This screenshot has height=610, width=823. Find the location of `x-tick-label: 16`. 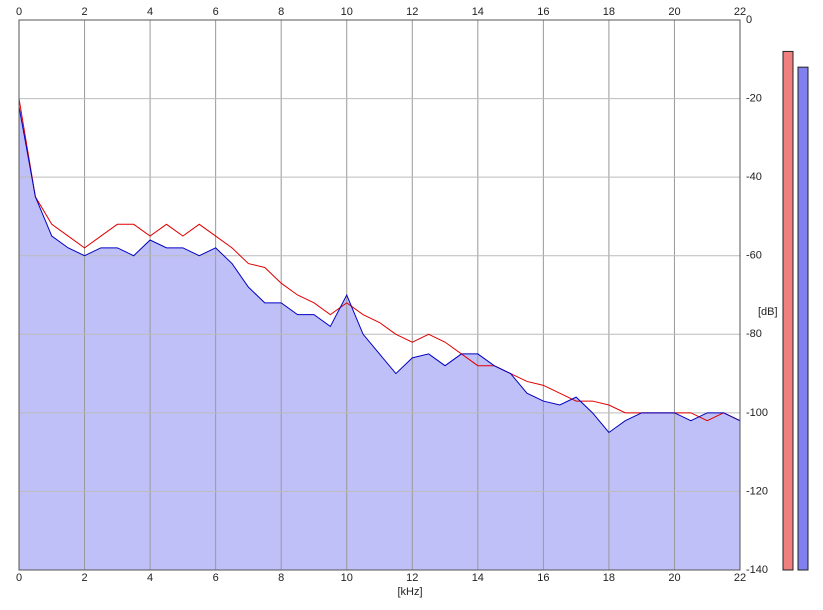

x-tick-label: 16 is located at coordinates (543, 578).